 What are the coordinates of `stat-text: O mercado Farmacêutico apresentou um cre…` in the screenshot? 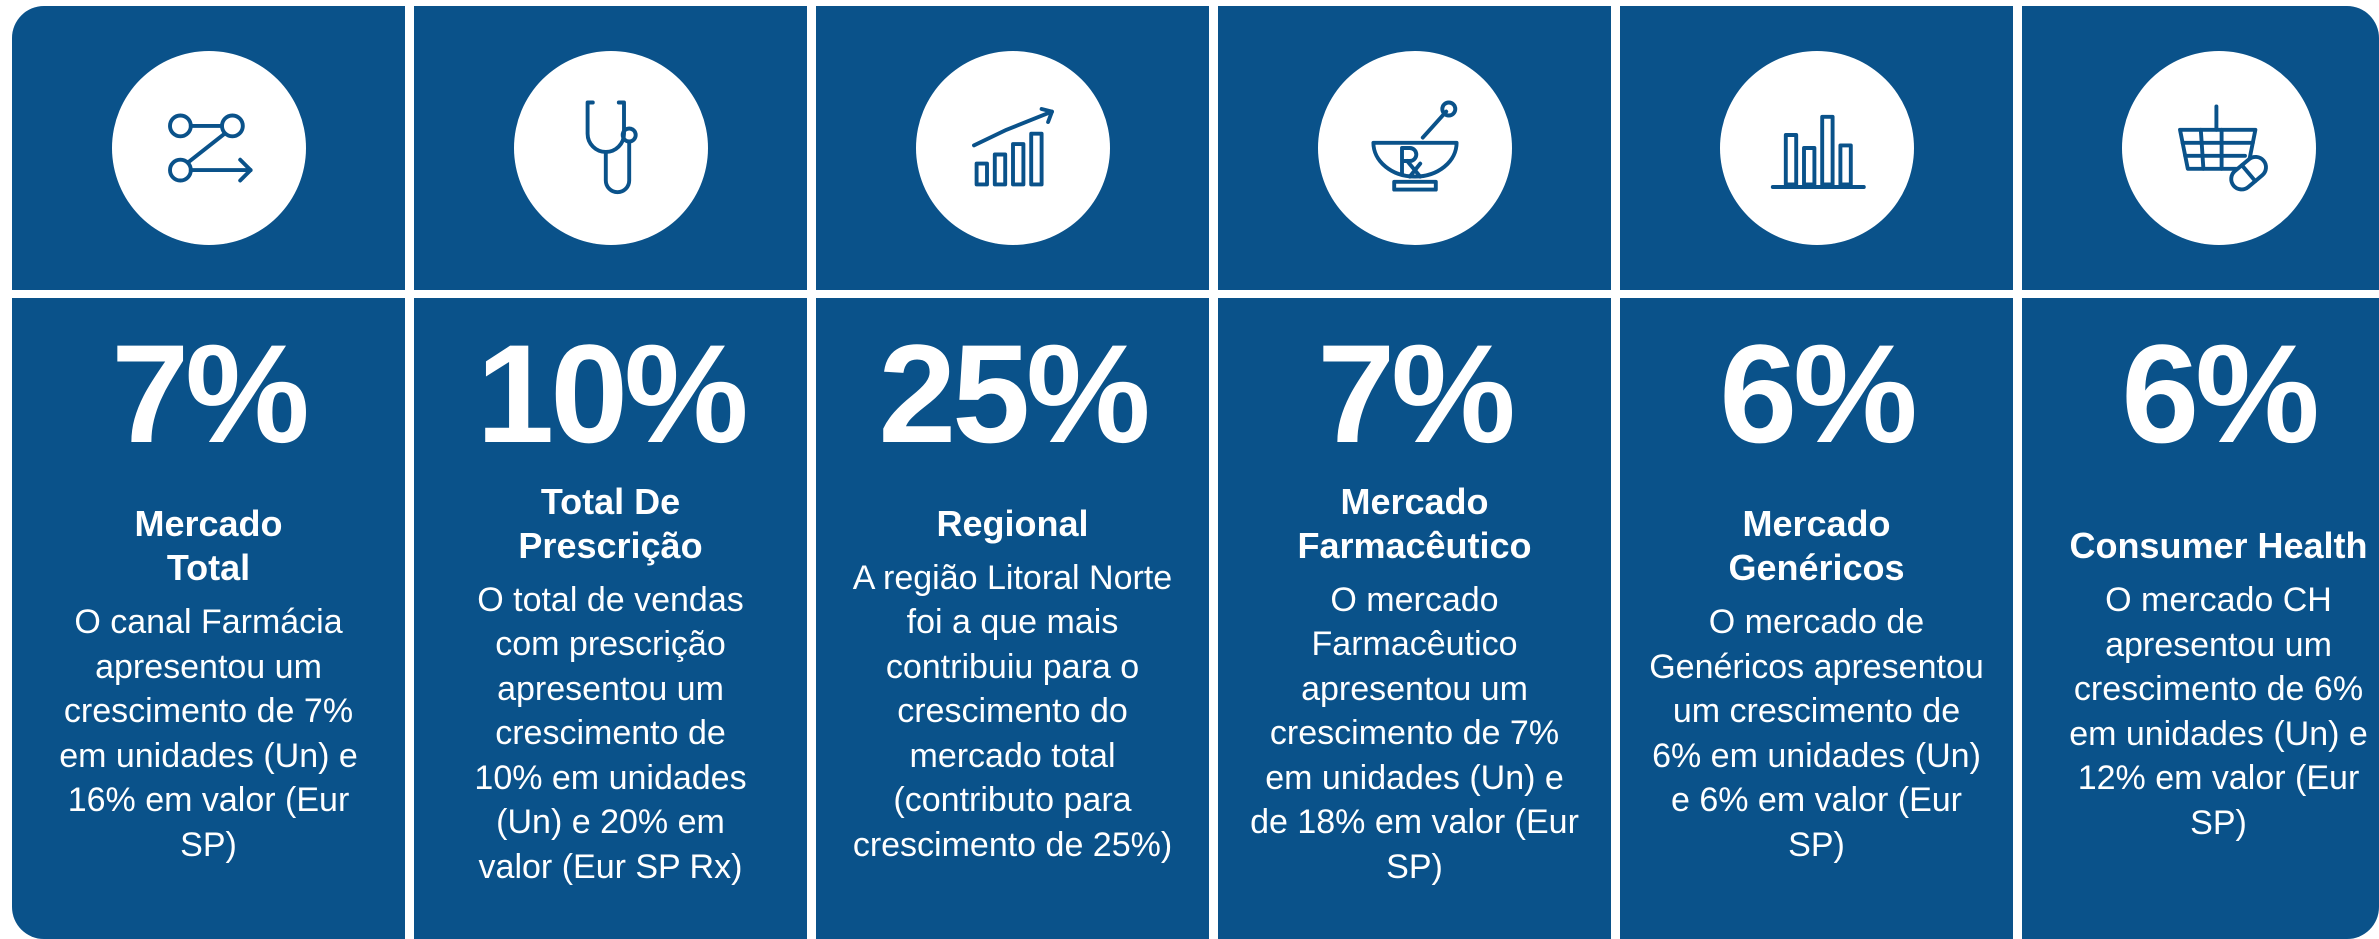 It's located at (1414, 733).